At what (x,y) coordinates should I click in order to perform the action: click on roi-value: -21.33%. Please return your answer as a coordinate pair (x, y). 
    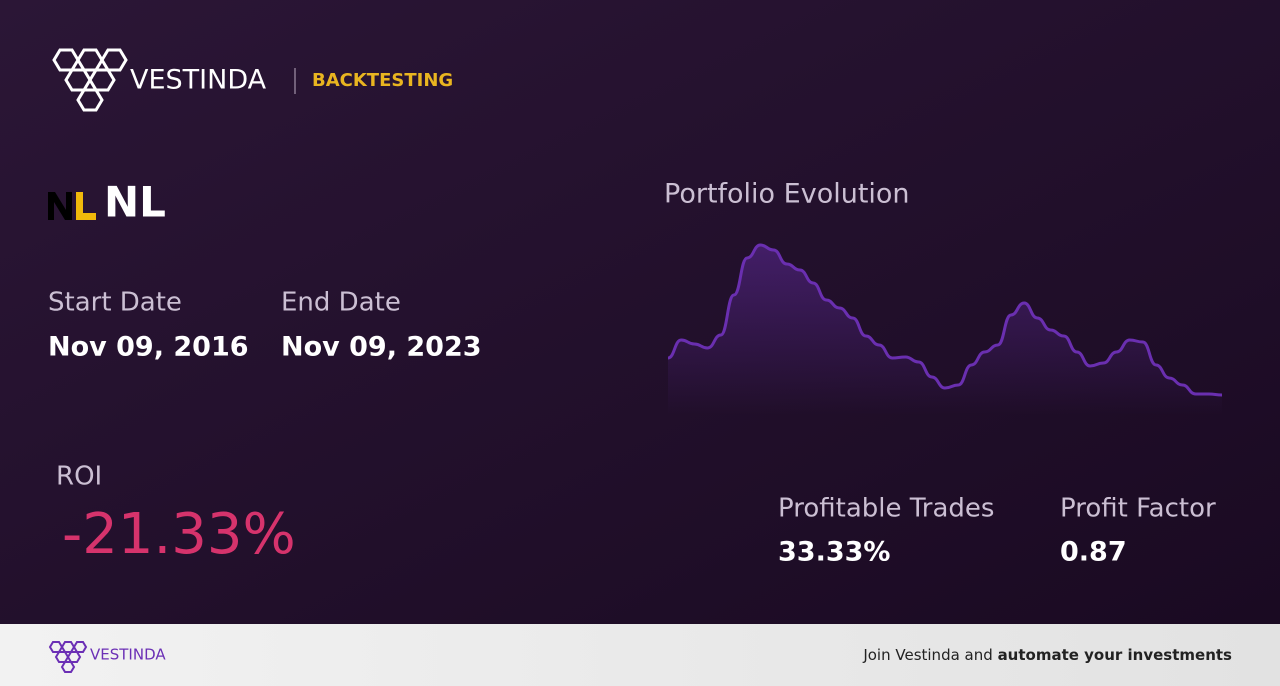
    Looking at the image, I should click on (179, 534).